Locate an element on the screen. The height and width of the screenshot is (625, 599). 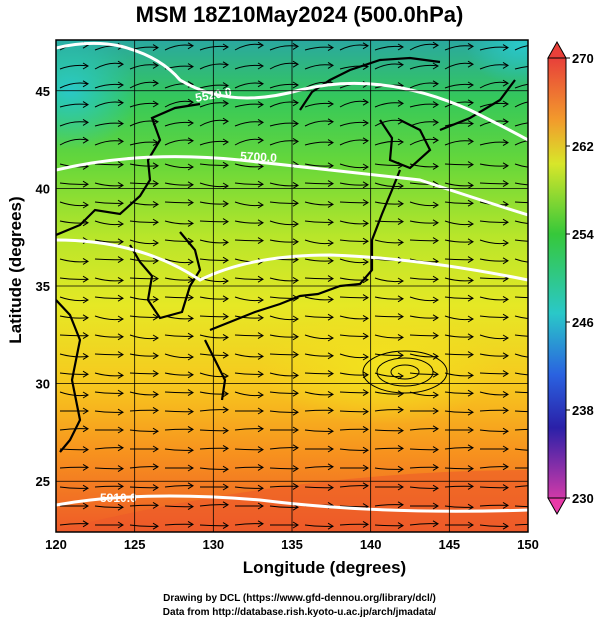
y-tick-label: 45 is located at coordinates (43, 91).